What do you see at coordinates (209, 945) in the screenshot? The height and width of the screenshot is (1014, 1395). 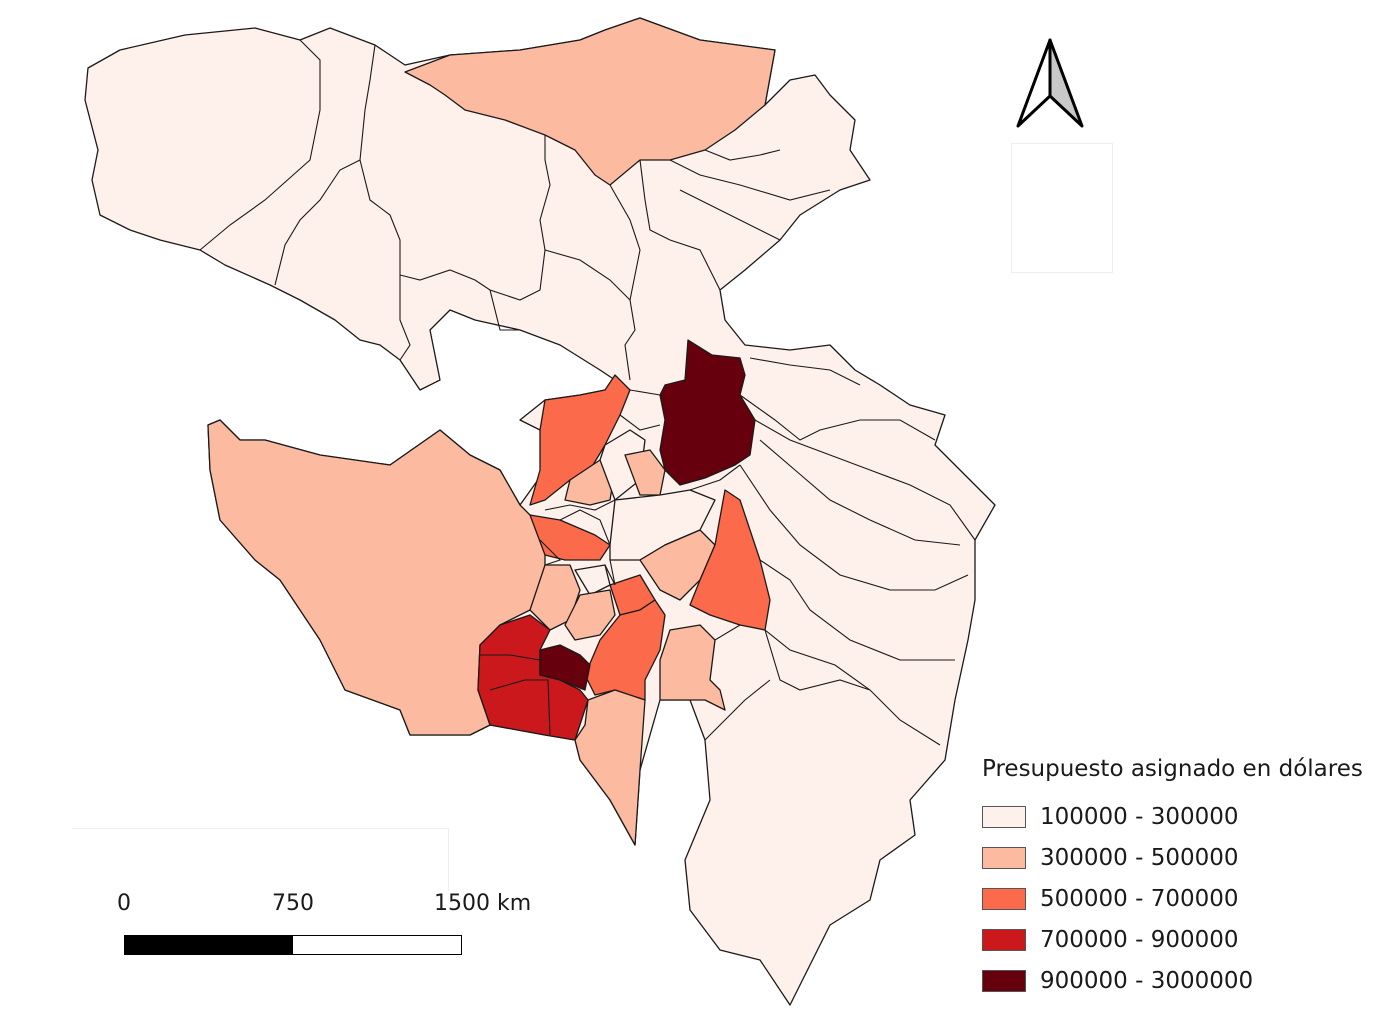 I see `scale-bar-black-segment` at bounding box center [209, 945].